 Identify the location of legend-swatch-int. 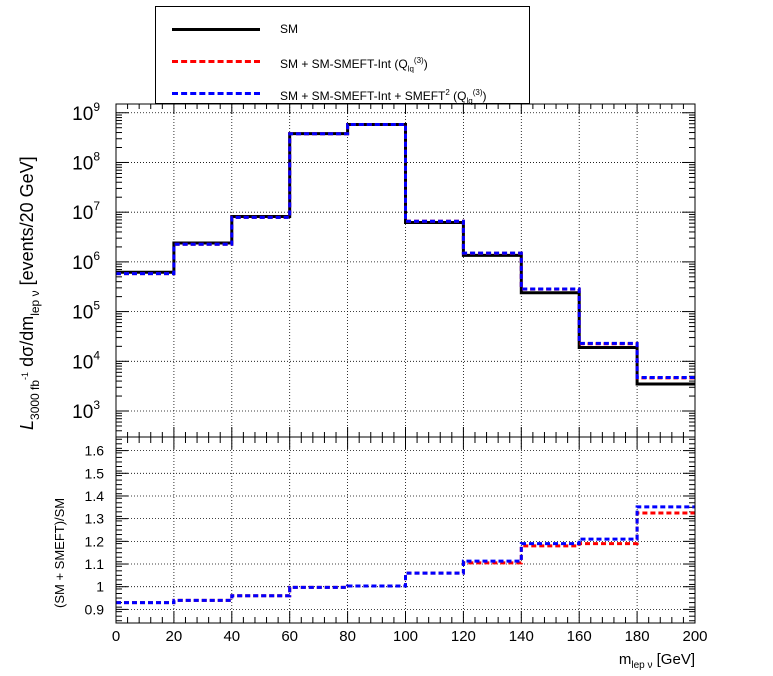
(216, 61).